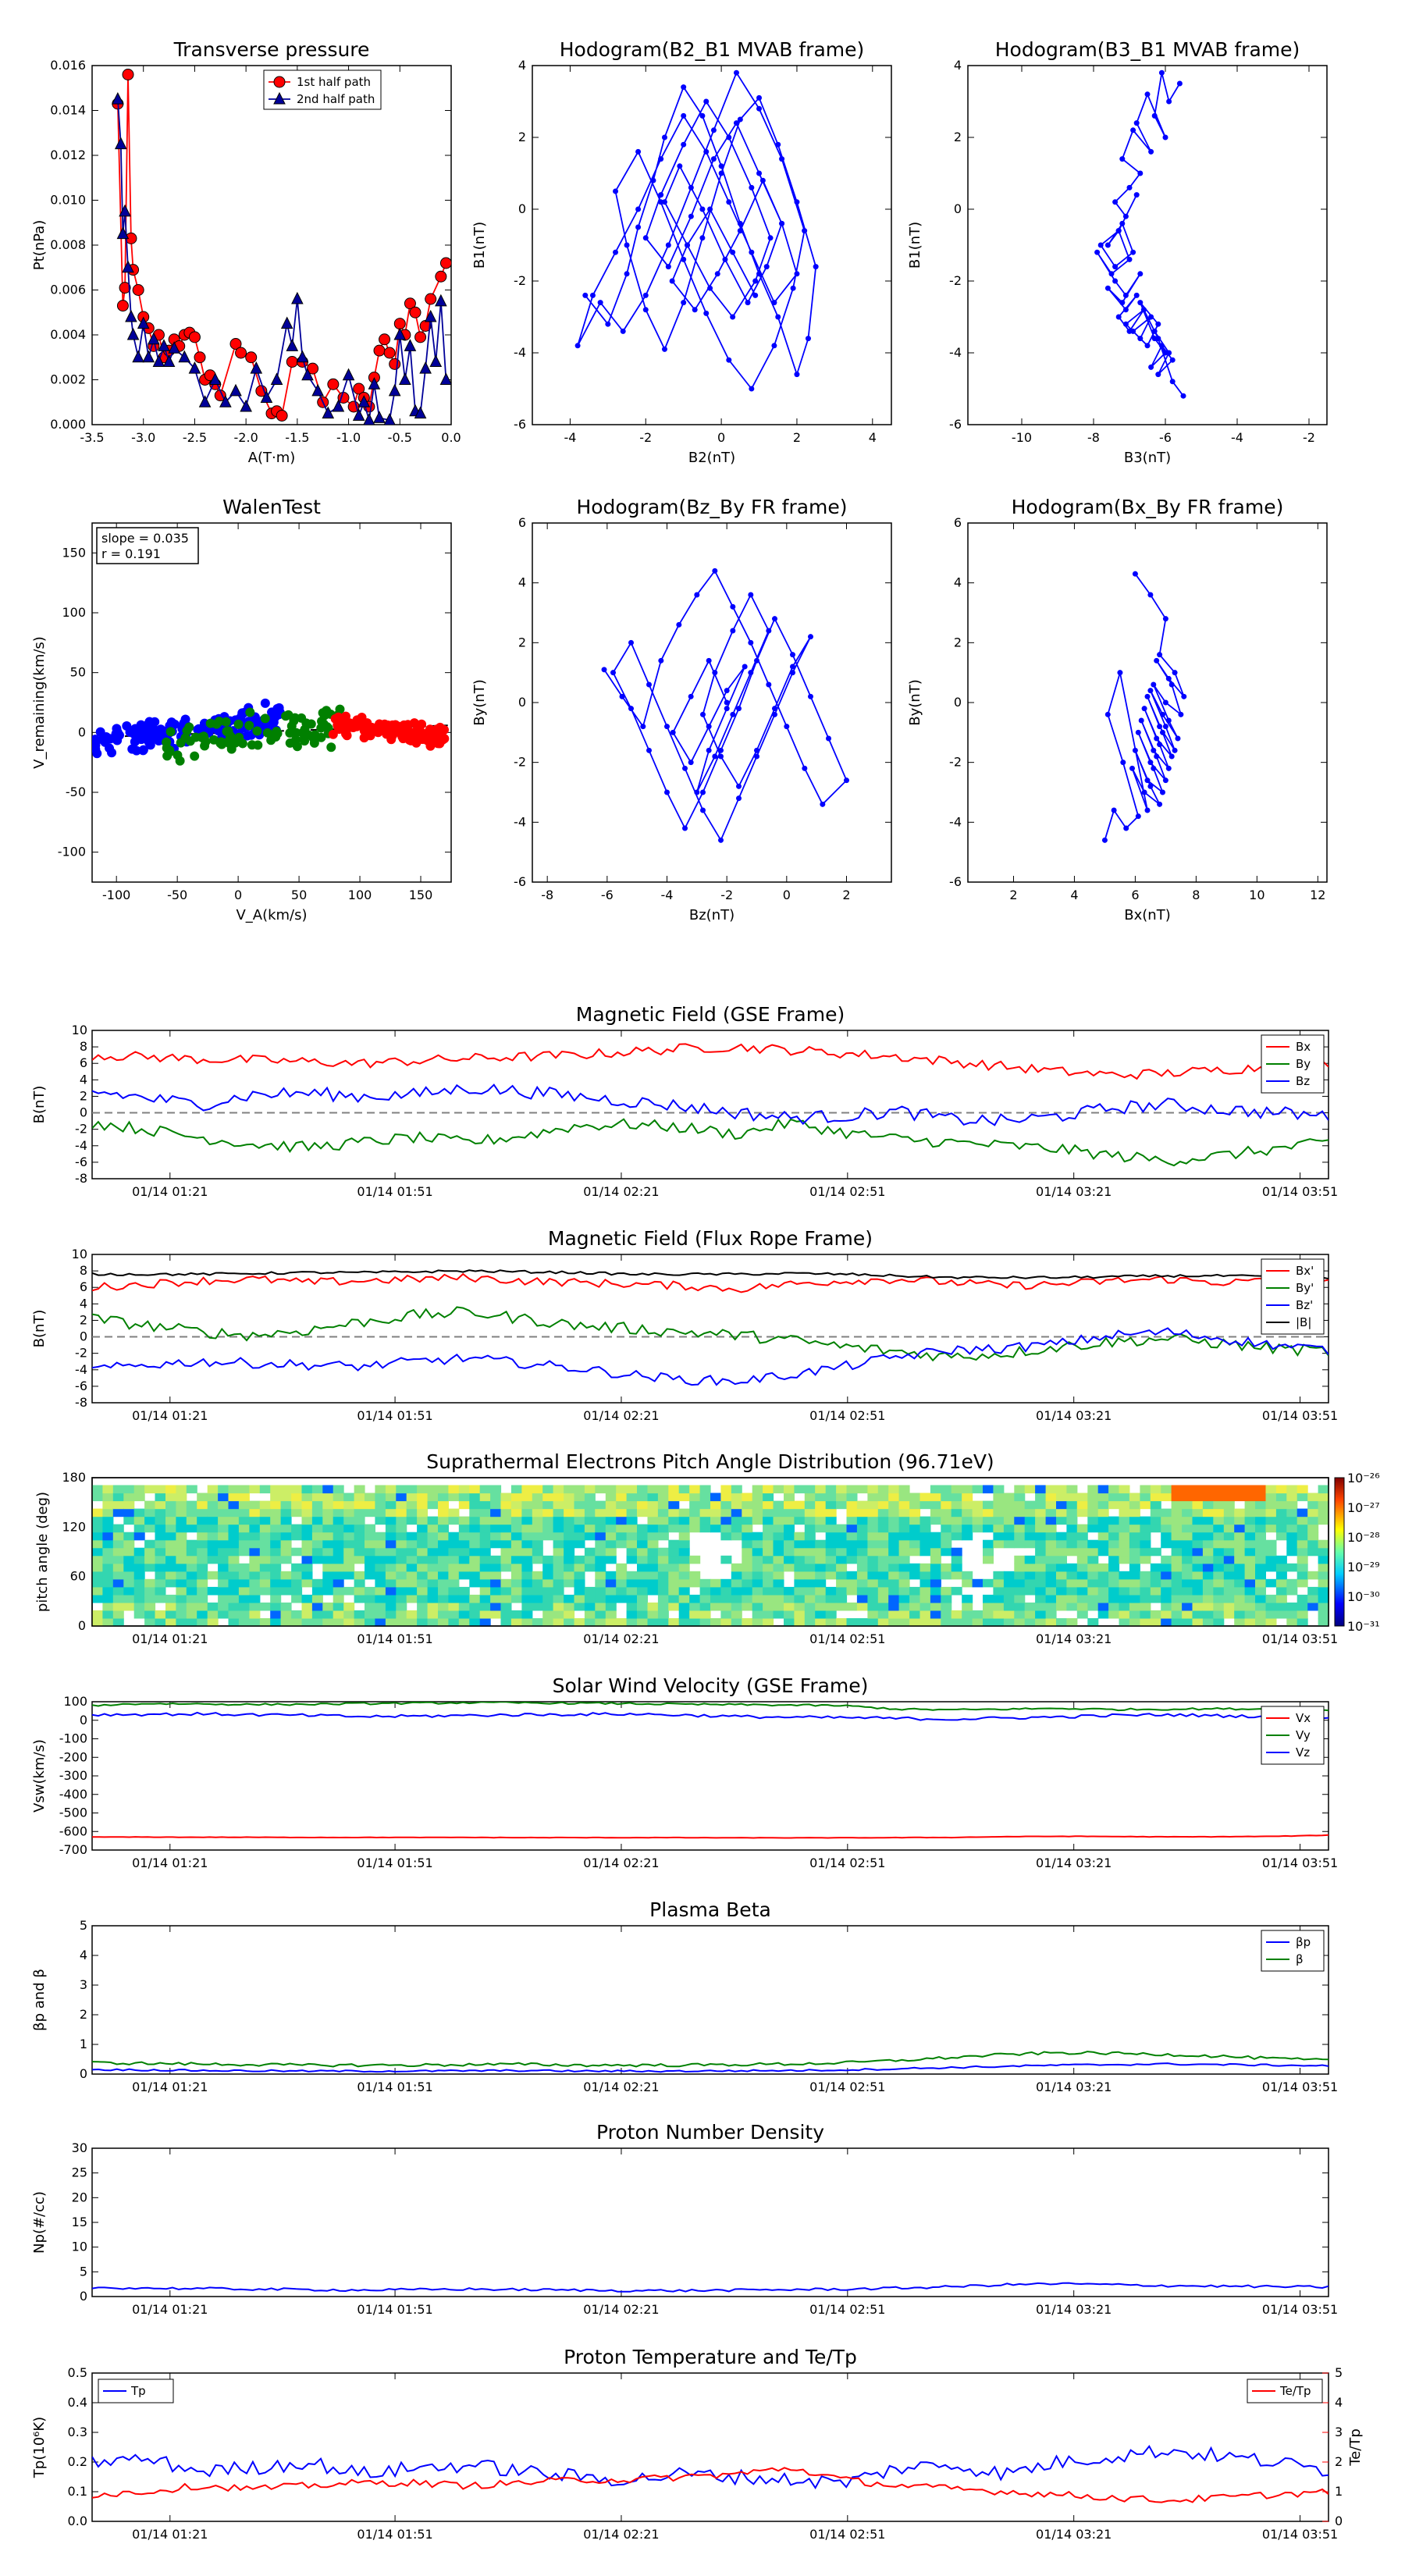 This screenshot has width=1405, height=2576. I want to click on h4-data-point, so click(1168, 768).